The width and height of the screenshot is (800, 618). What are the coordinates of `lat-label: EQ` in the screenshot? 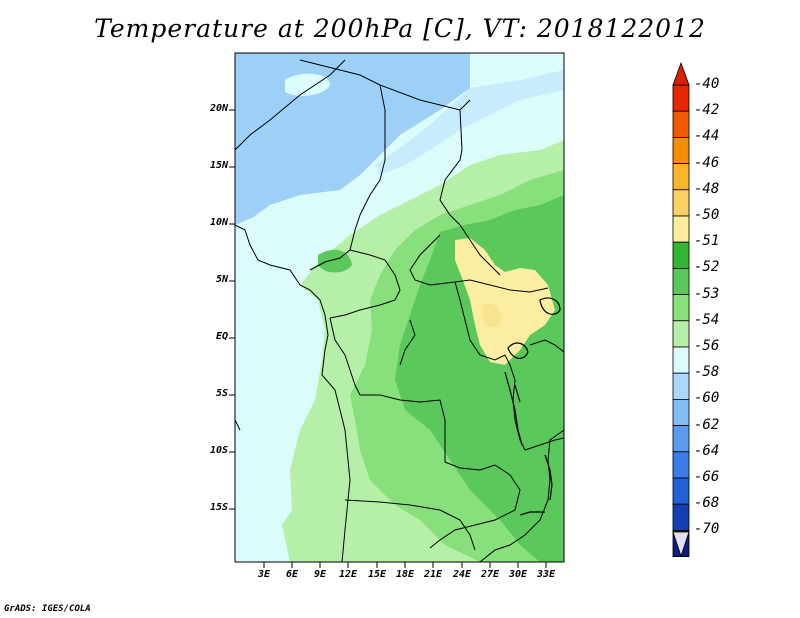 It's located at (221, 336).